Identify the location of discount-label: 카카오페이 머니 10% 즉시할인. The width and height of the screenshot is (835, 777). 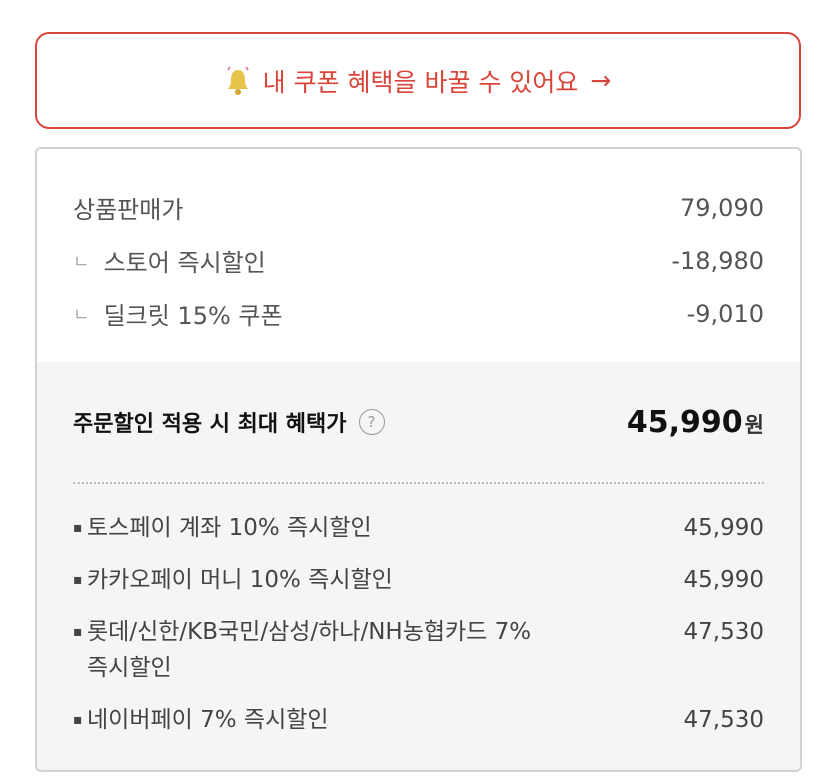
(240, 580).